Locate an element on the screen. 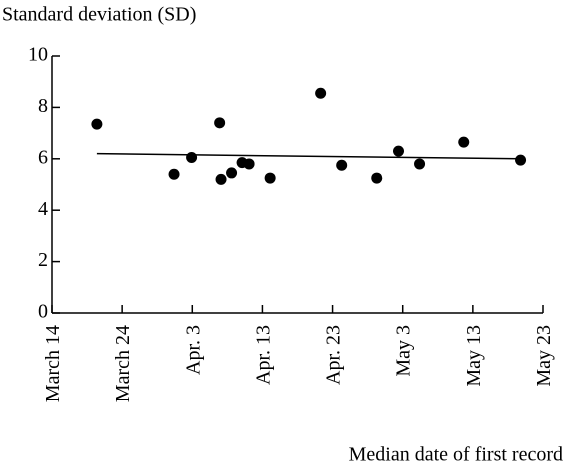 The image size is (567, 468). x-tick-label: Apr. 13 is located at coordinates (263, 355).